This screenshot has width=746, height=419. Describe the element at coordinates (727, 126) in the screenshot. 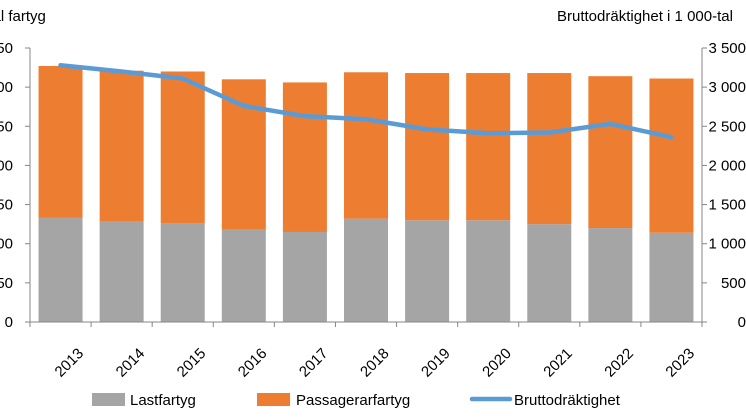

I see `right-tick-label: 2 500` at that location.